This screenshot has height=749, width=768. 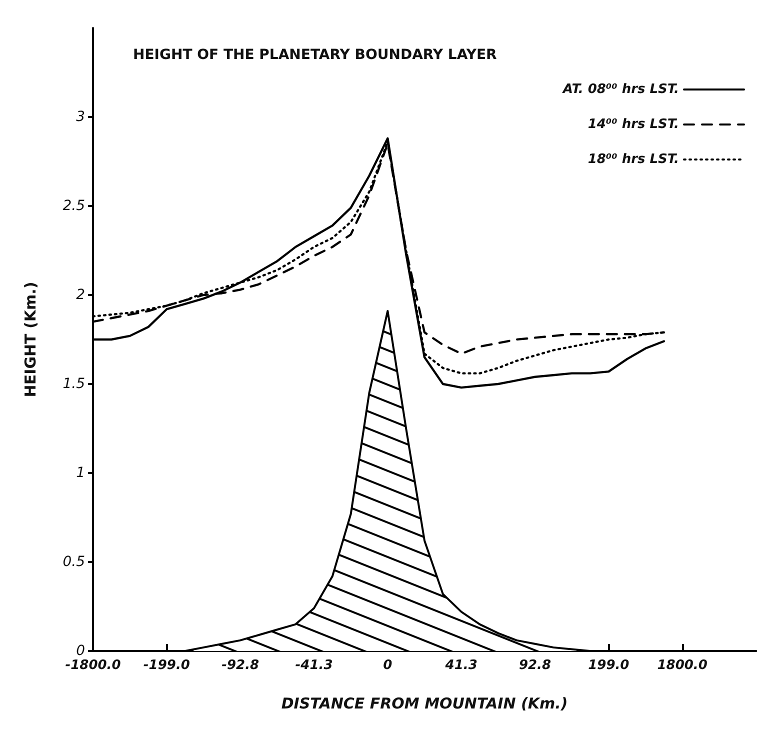 What do you see at coordinates (314, 665) in the screenshot?
I see `x-tick-label: -41.3` at bounding box center [314, 665].